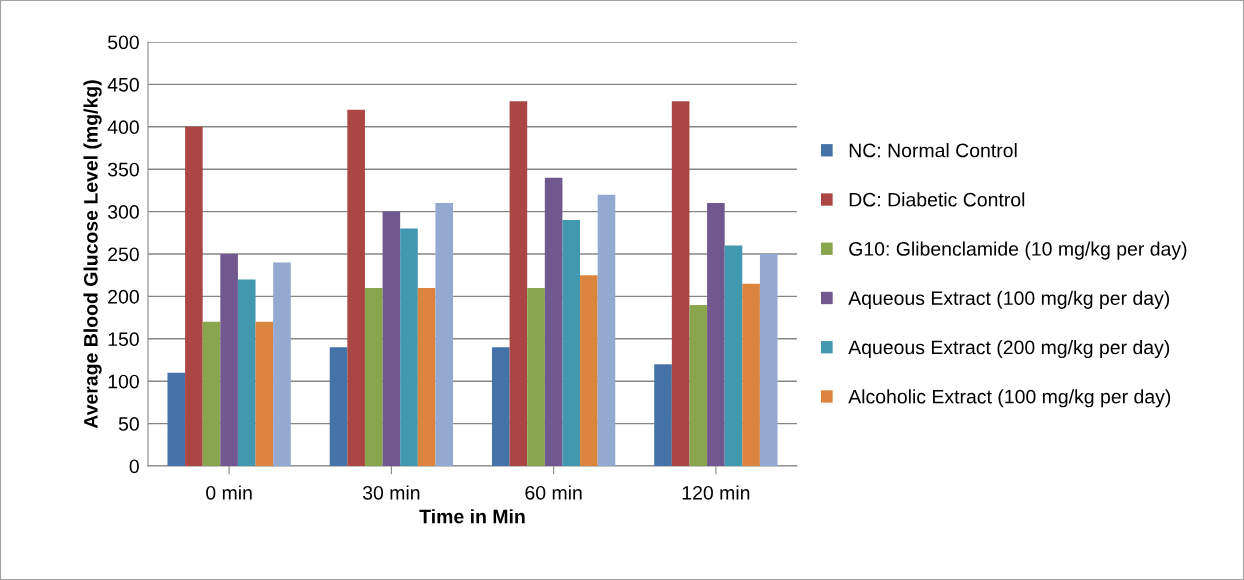 The height and width of the screenshot is (580, 1244). I want to click on x-tick-label: 120 min, so click(716, 492).